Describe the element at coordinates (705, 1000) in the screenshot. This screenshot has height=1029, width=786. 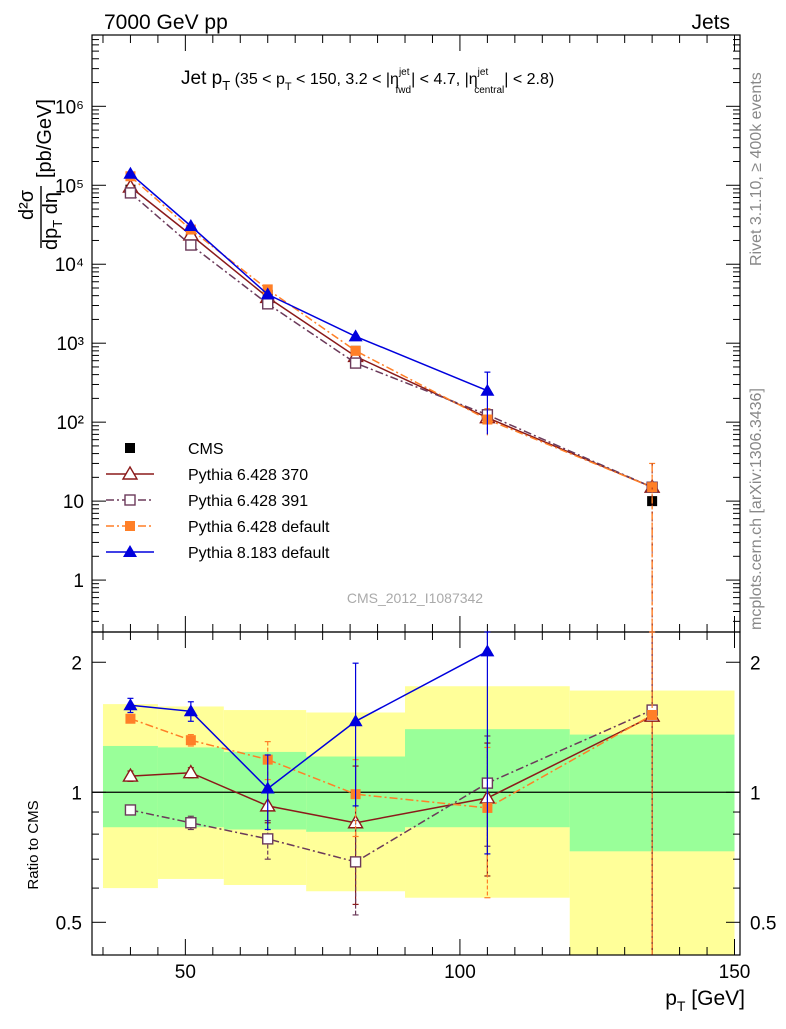
I see `x-axis-label: pT [GeV]` at that location.